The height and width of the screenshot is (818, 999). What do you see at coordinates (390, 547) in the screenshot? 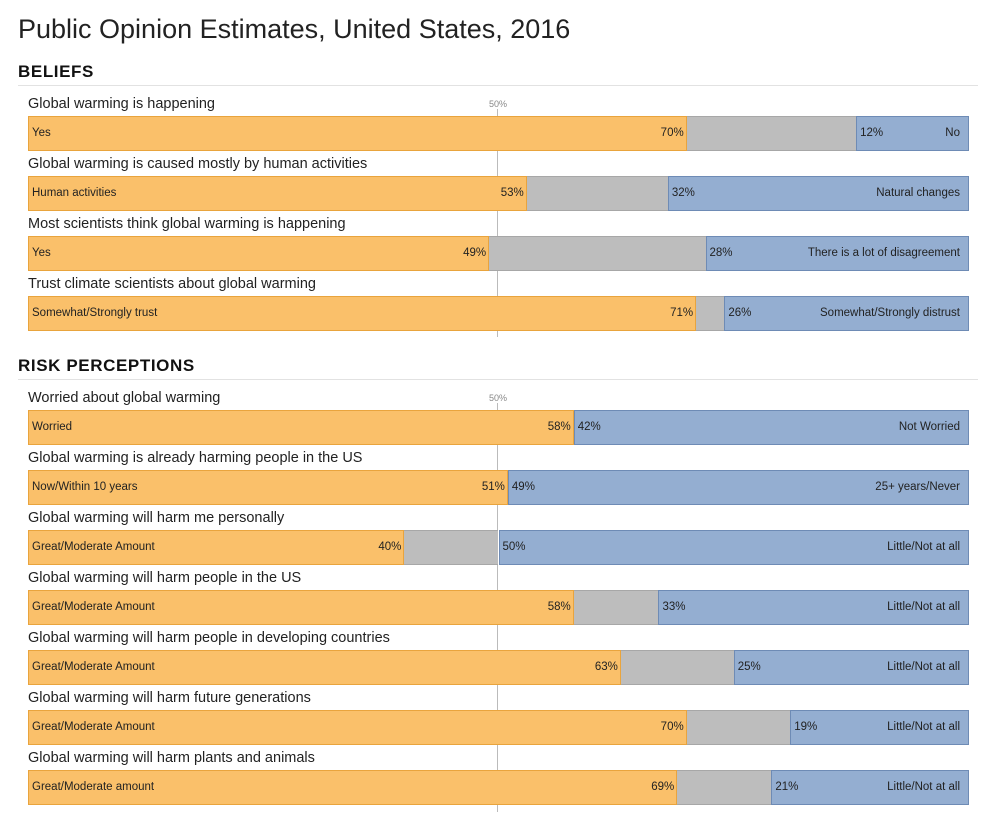
I see `agree-percent-label: 40%` at bounding box center [390, 547].